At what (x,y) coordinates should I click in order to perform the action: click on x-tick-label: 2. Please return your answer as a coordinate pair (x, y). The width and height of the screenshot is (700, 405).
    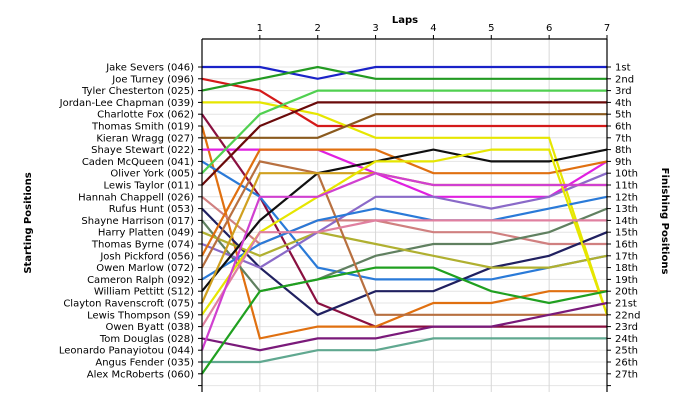
    Looking at the image, I should click on (318, 28).